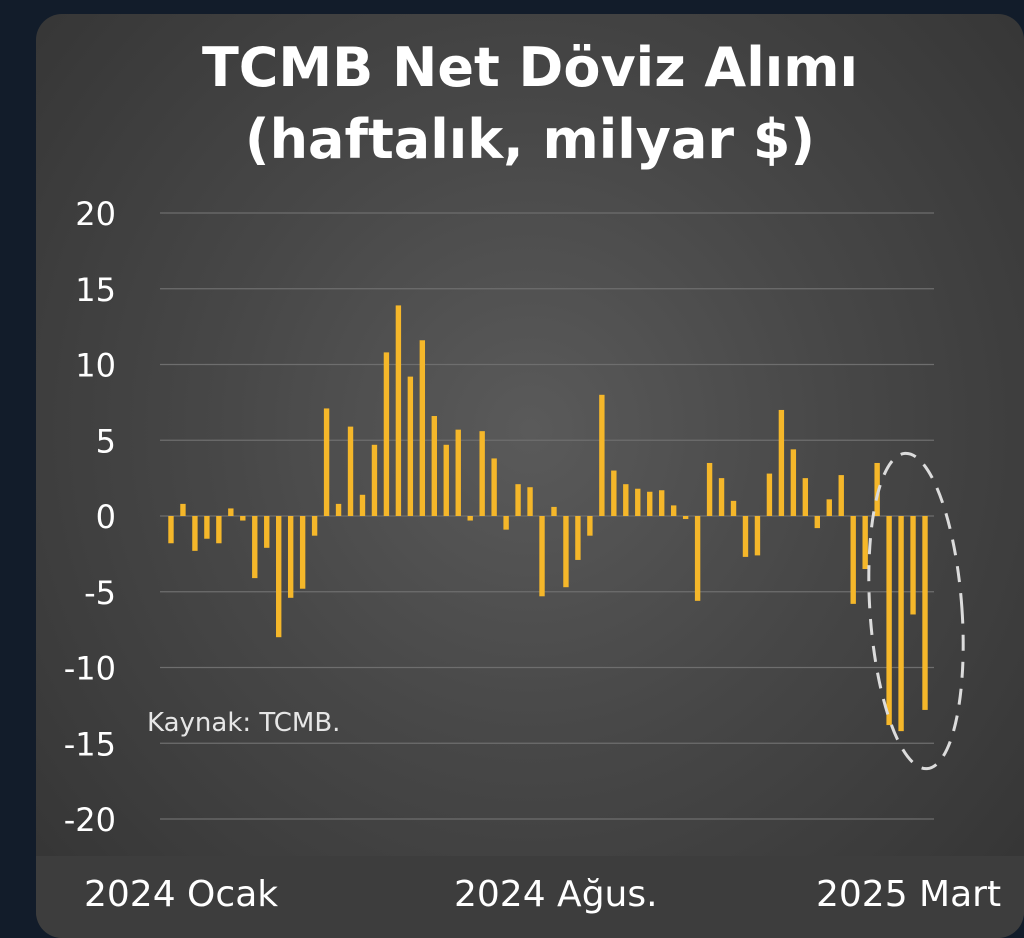 This screenshot has height=938, width=1024. I want to click on highlight-ellipse, so click(916, 611).